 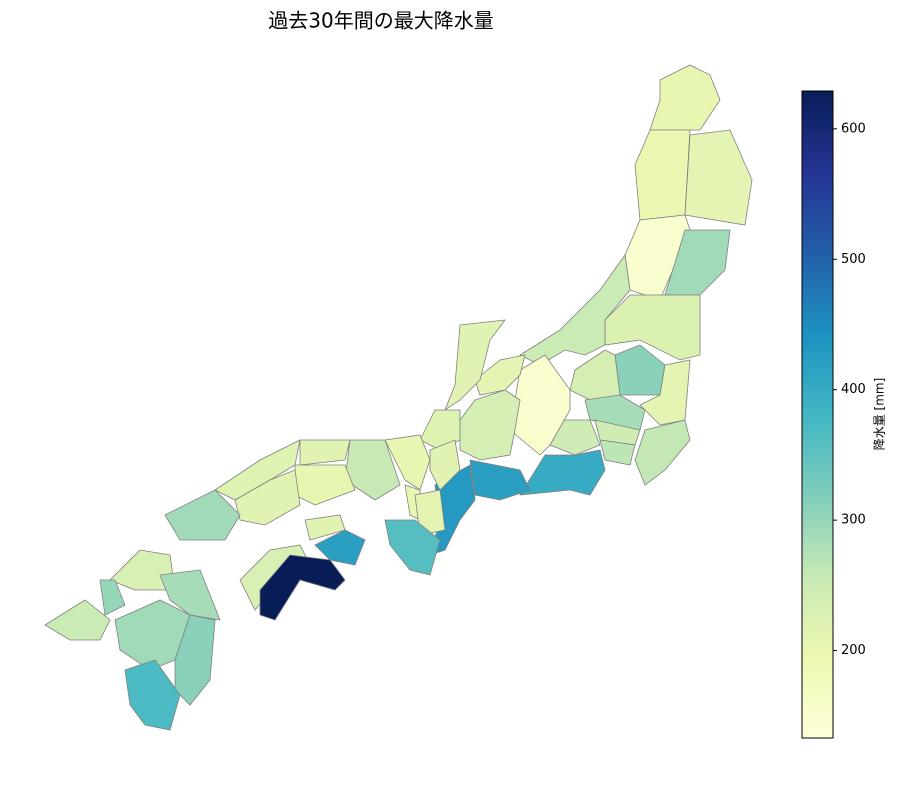 What do you see at coordinates (380, 21) in the screenshot?
I see `map-title: 過去30年間の最大降水量` at bounding box center [380, 21].